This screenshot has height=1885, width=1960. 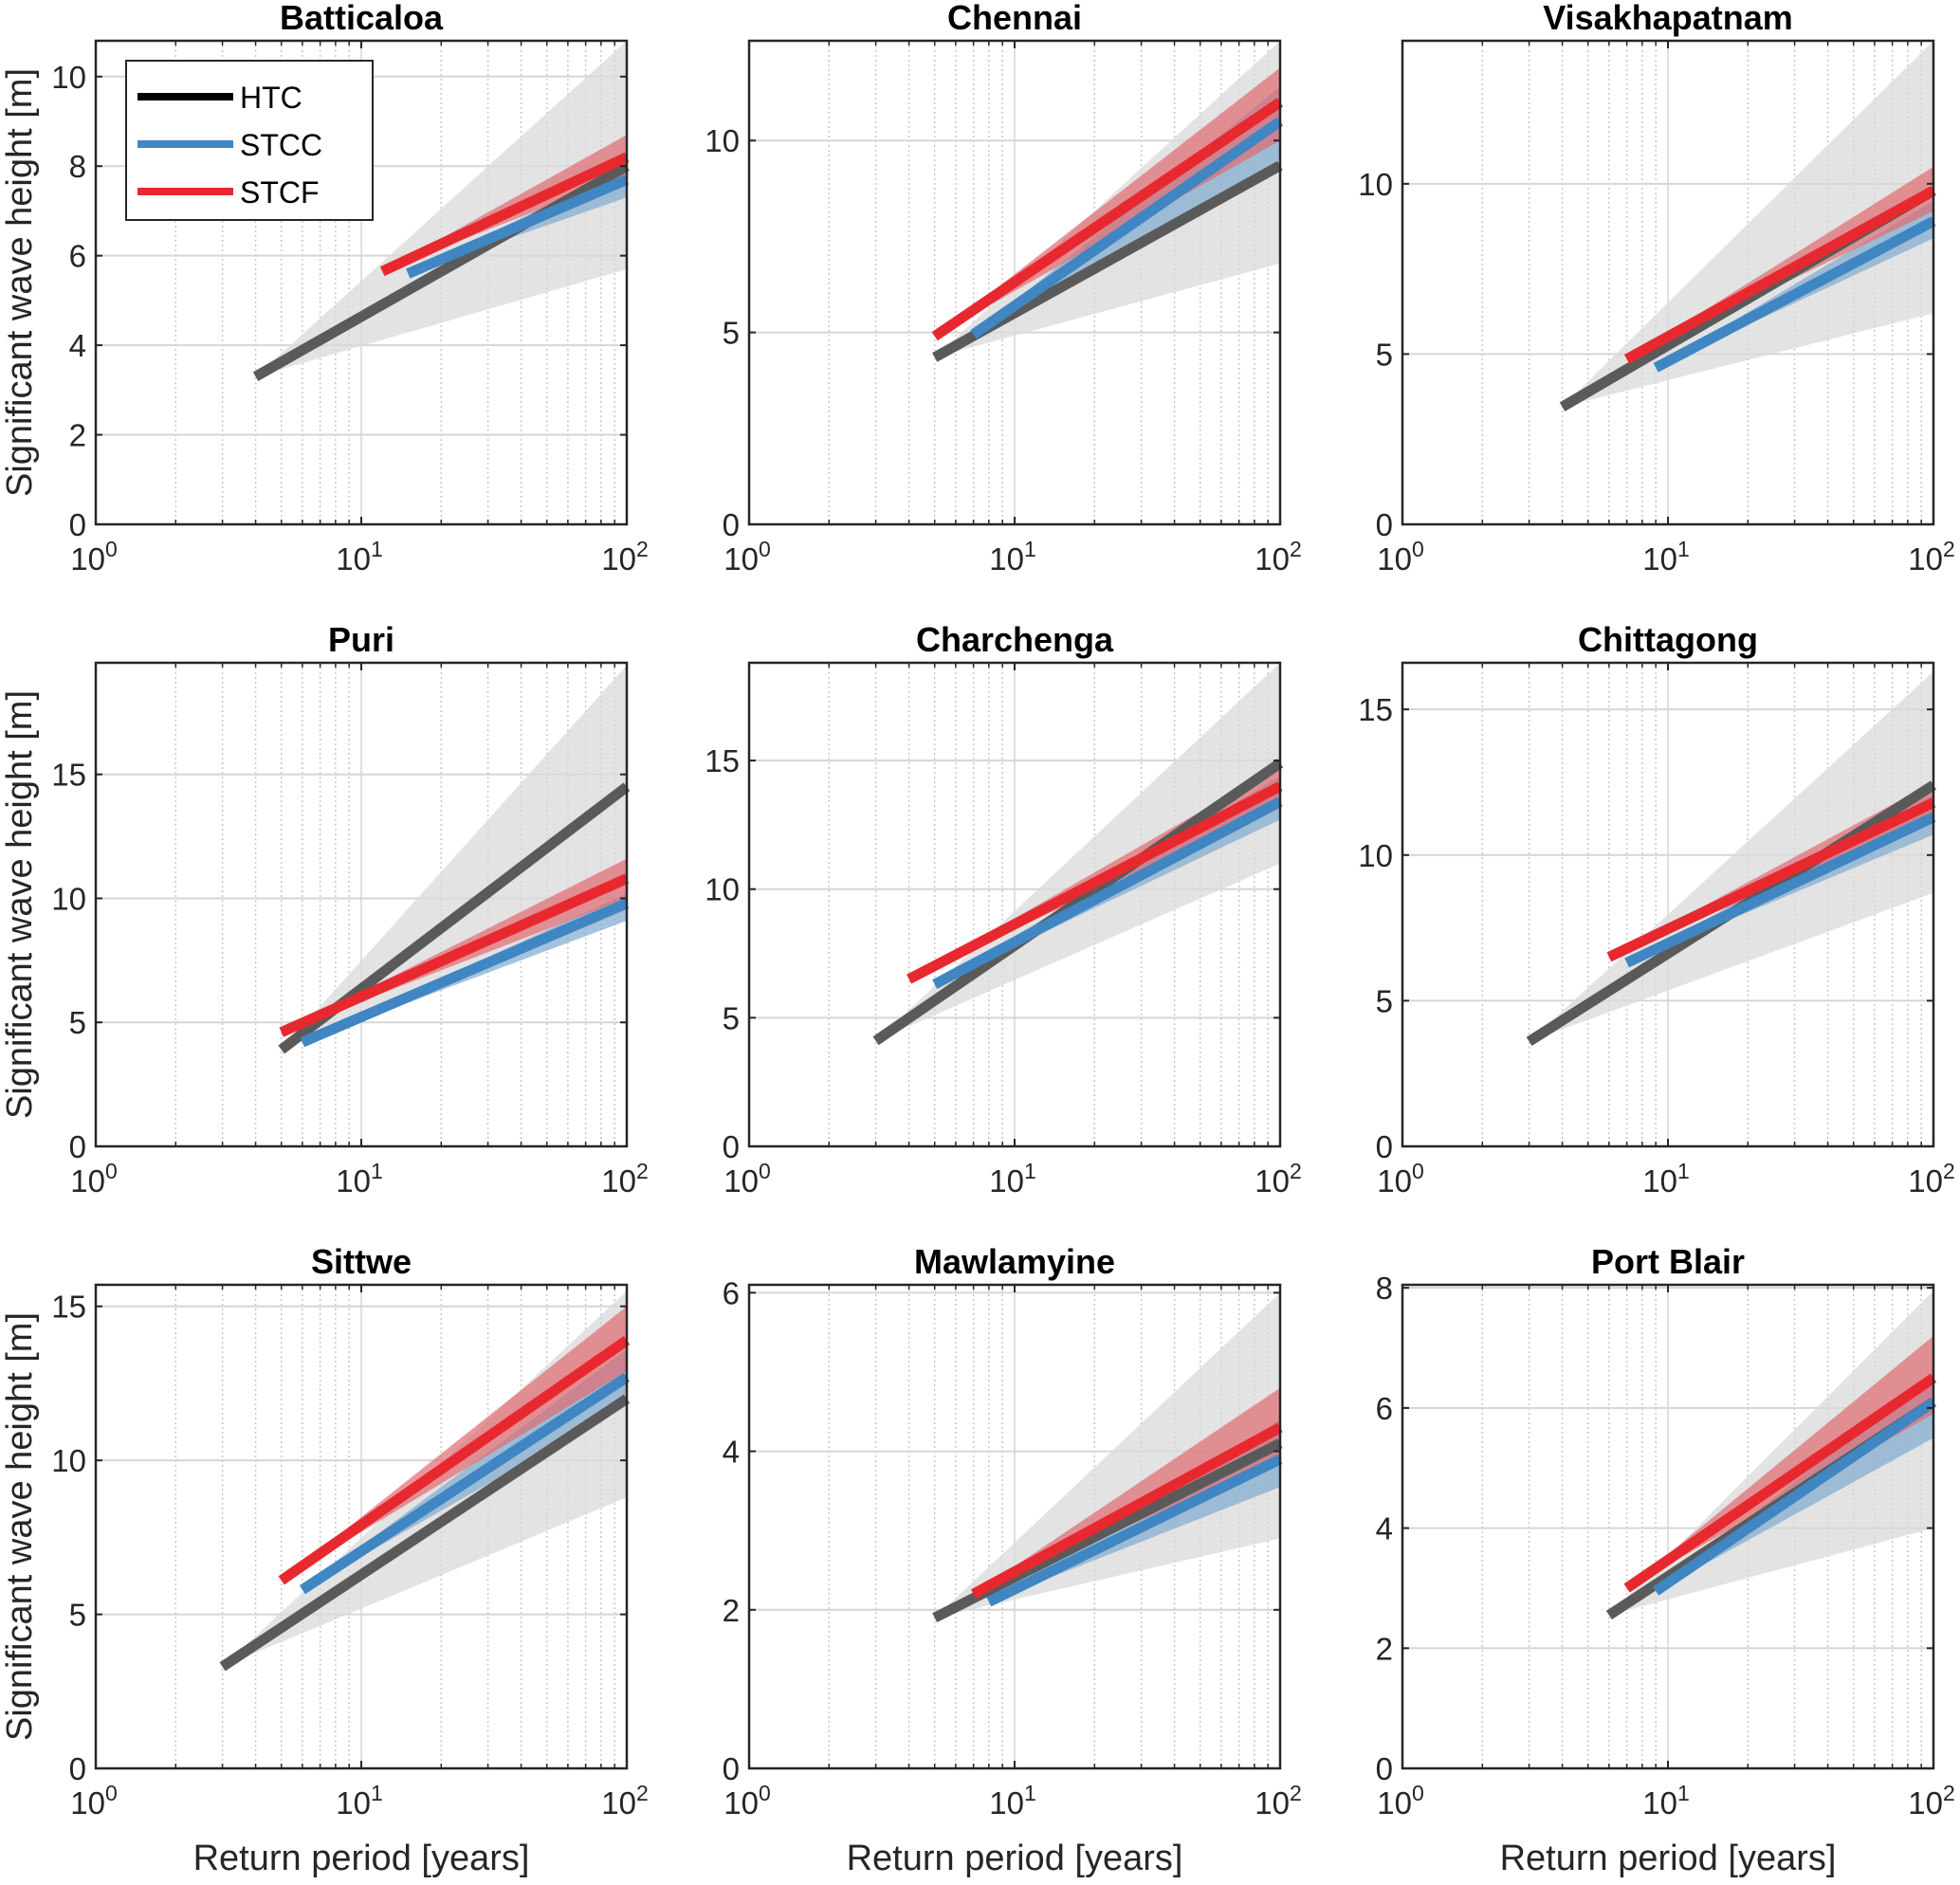 I want to click on panel-visakhapatnam: 0 5 10 100 10¹ 10² Visakhapatnam, so click(x=1656, y=288).